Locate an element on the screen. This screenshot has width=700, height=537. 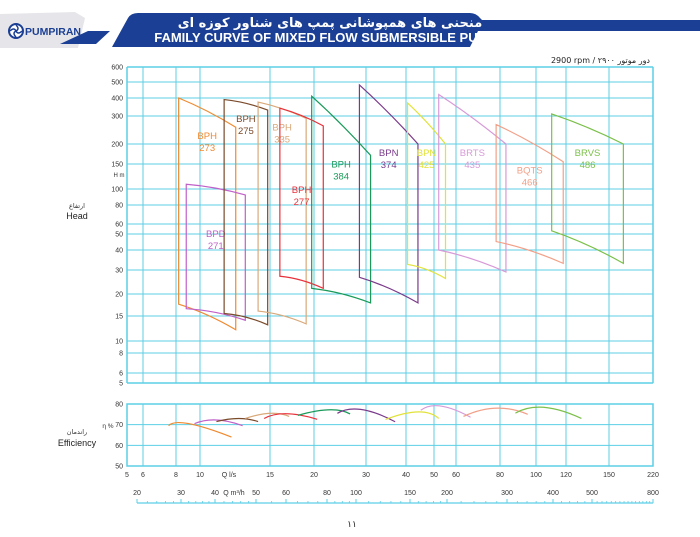
m3h-tick-label: 800 is located at coordinates (653, 493).